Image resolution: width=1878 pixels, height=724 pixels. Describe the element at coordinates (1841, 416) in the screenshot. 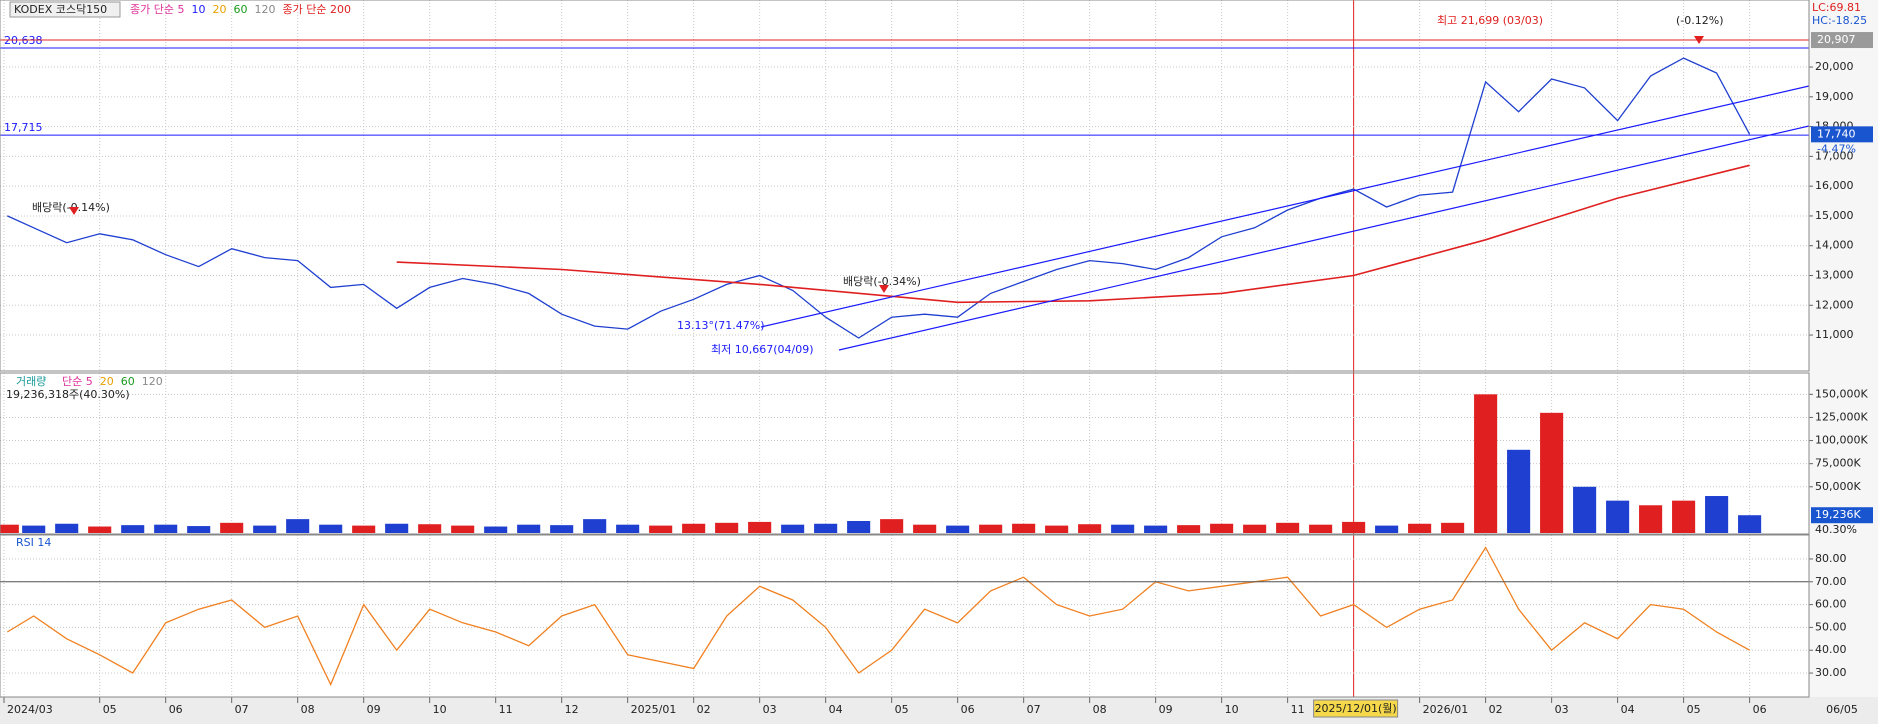

I see `y-tick-label: 125,000K` at that location.